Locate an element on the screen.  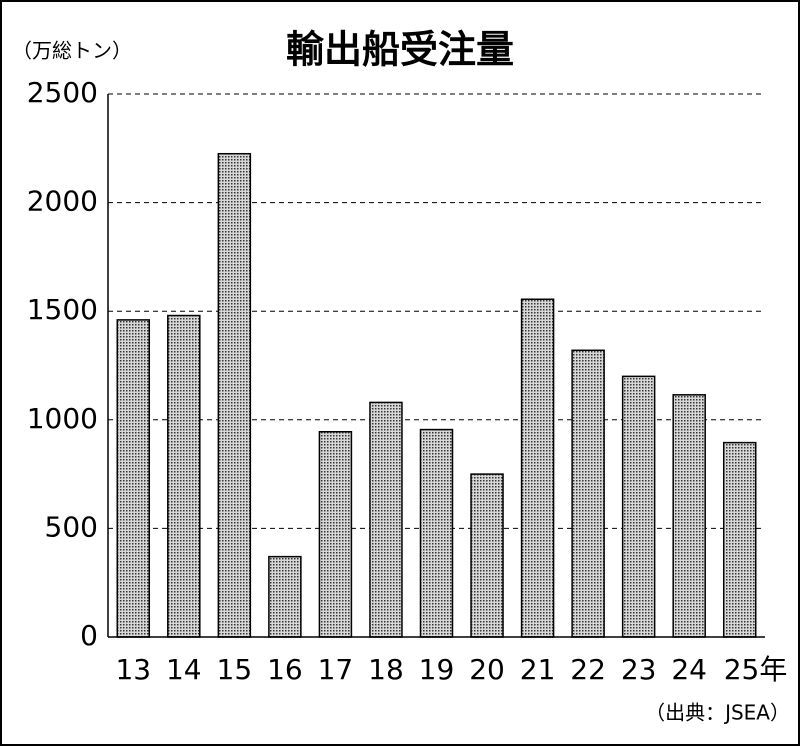
x-tick-label: 14 is located at coordinates (184, 669).